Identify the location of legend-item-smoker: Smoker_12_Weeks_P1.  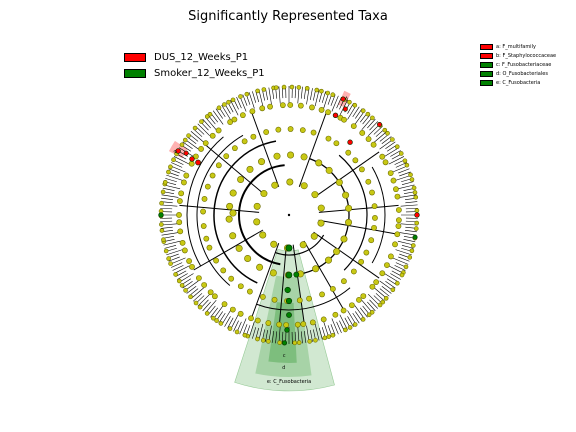
(194, 73).